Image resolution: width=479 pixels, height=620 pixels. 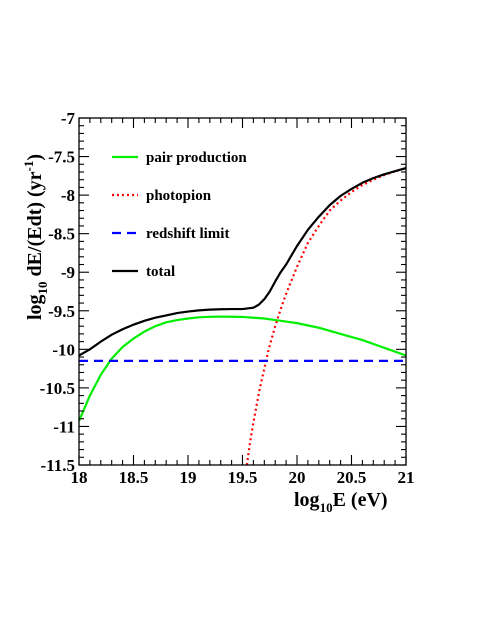 What do you see at coordinates (68, 118) in the screenshot?
I see `y-tick-label: -7` at bounding box center [68, 118].